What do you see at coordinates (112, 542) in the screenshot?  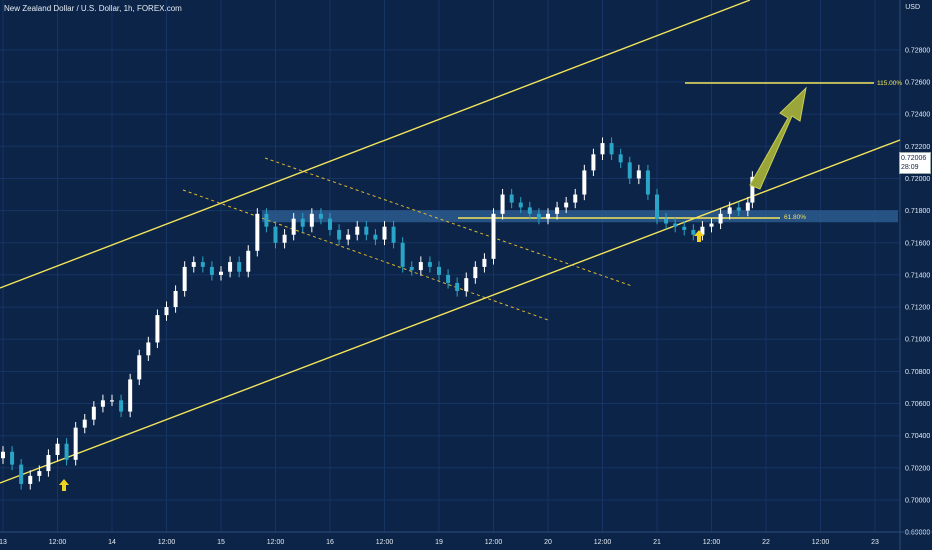 I see `x-tick-label: 14` at bounding box center [112, 542].